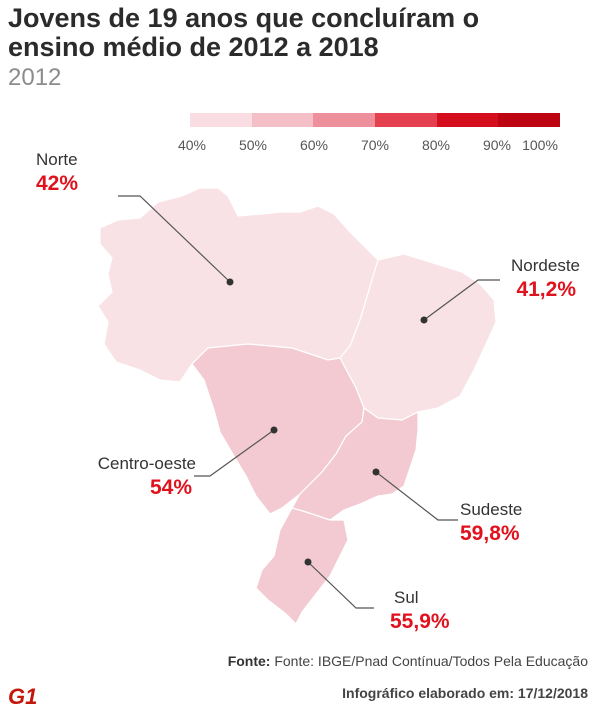  I want to click on value-sul: 55,9%, so click(420, 621).